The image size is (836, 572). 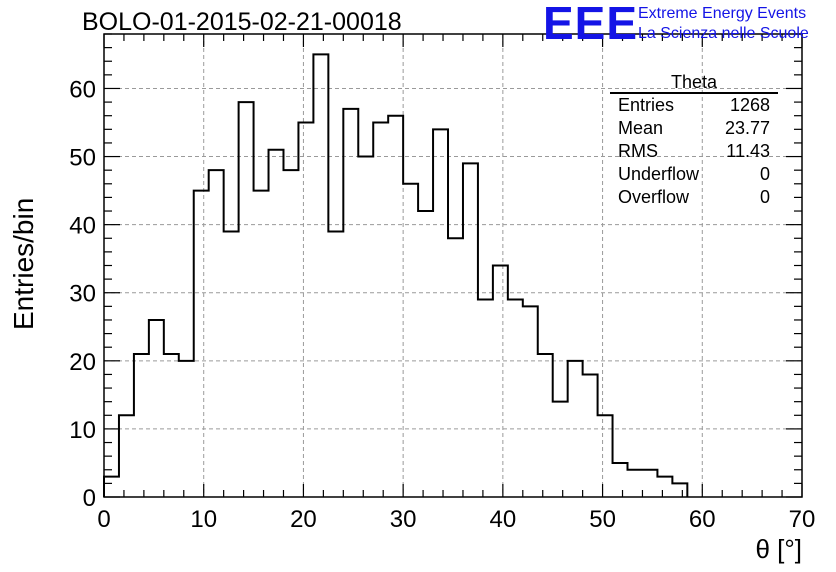 I want to click on chart-title: BOLO-01-2015-02-21-00018, so click(x=242, y=22).